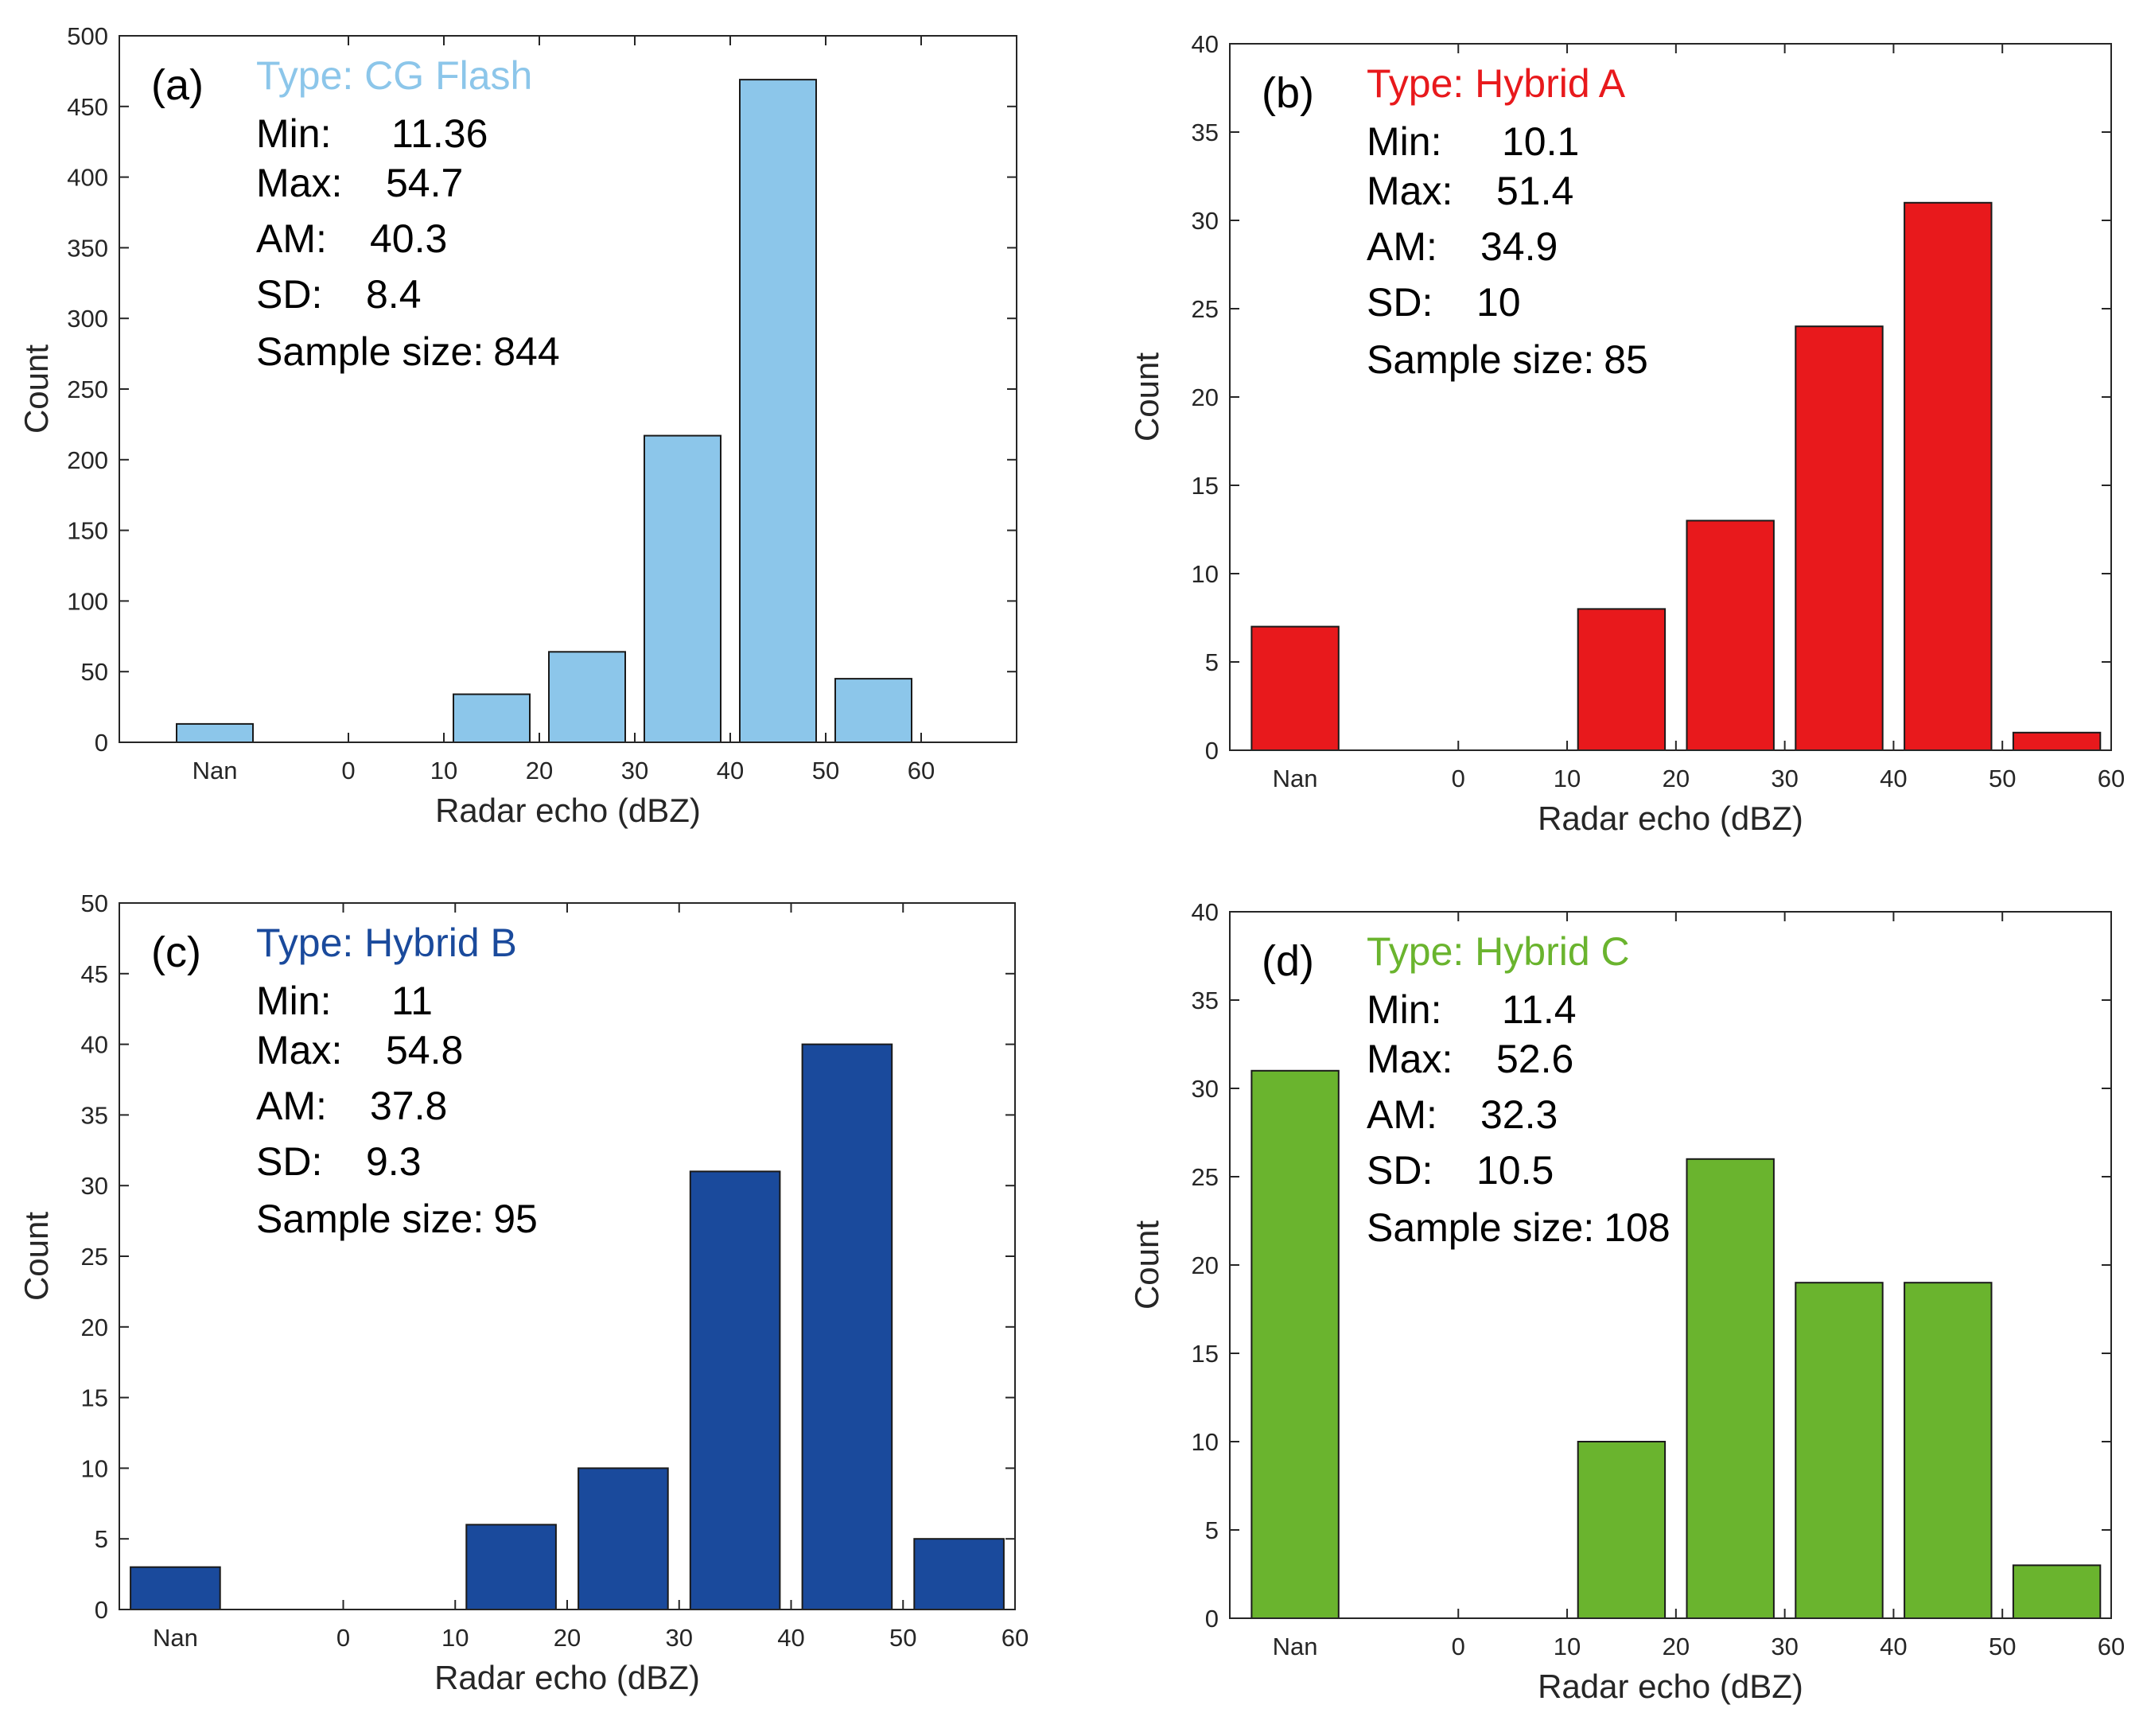 This screenshot has width=2143, height=1736. I want to click on stat-value: 10.1, so click(1541, 141).